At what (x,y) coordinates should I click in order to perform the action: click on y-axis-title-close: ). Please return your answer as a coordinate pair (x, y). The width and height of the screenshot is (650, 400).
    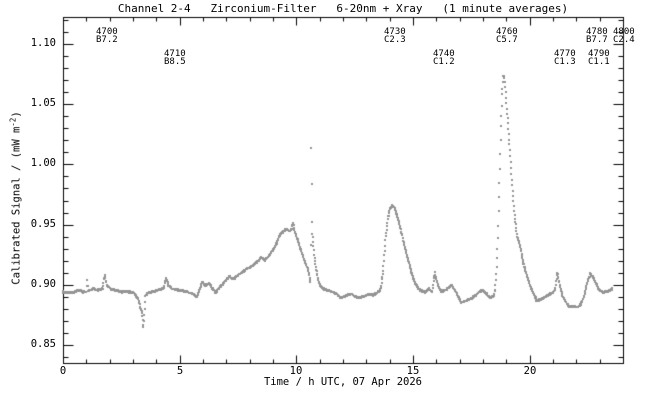
    Looking at the image, I should click on (16, 114).